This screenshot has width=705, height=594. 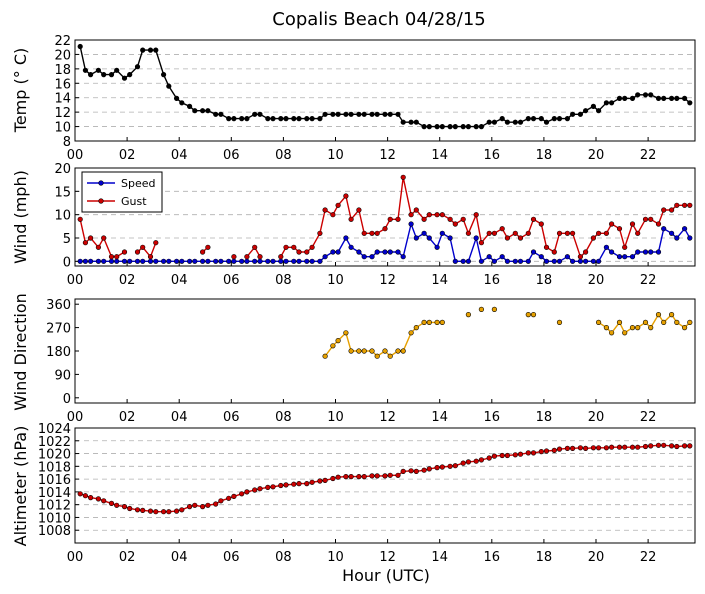 I want to click on legend-box, so click(x=122, y=192).